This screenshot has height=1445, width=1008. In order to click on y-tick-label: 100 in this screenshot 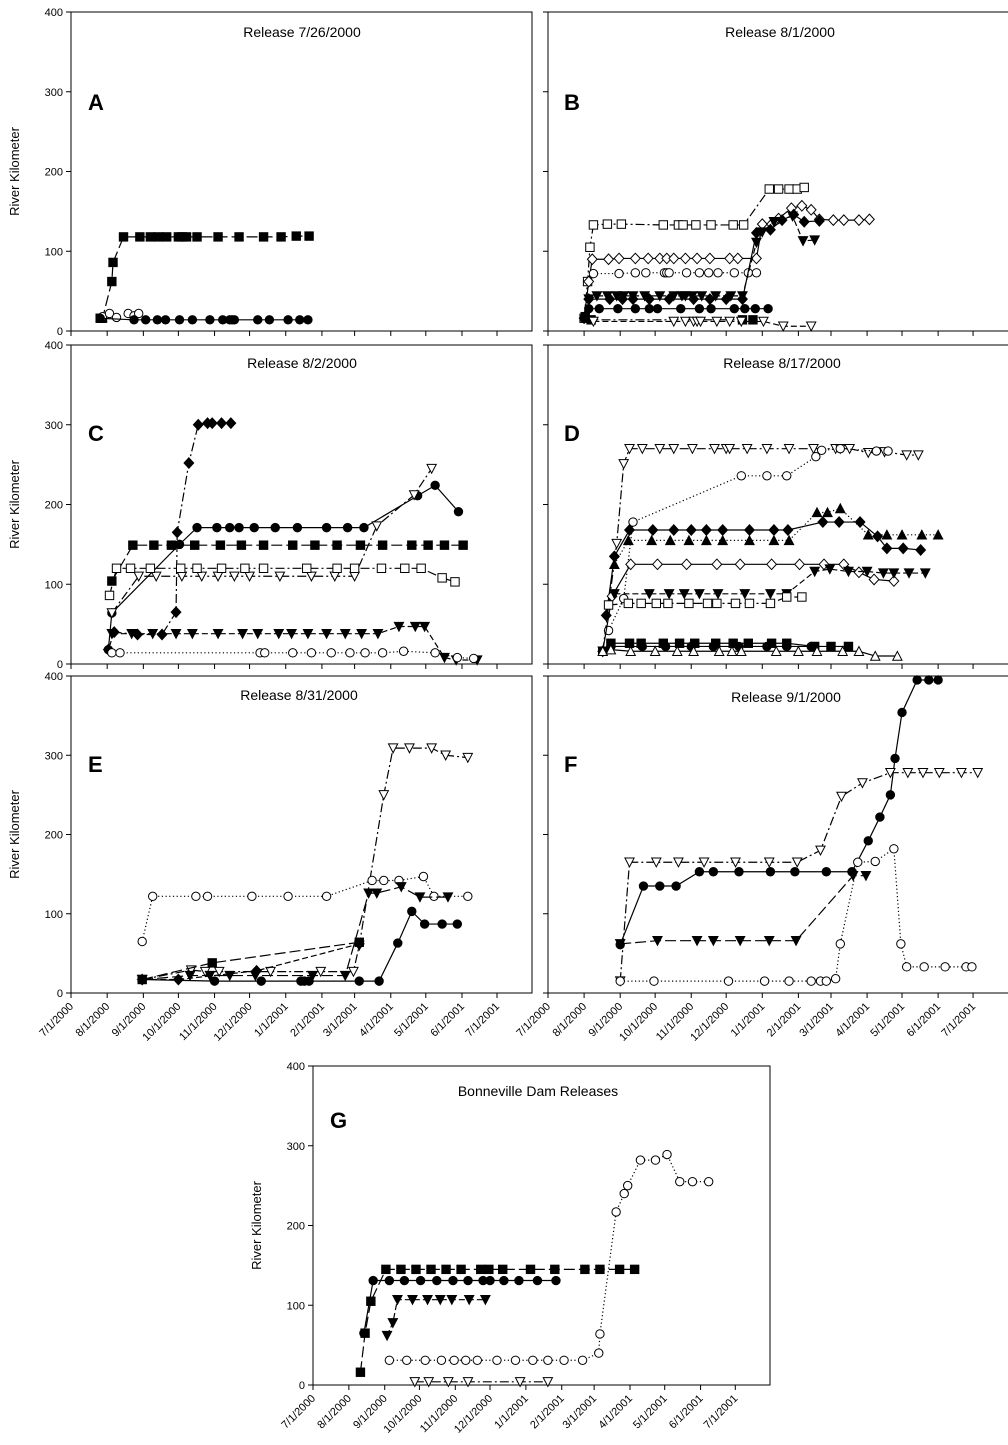, I will do `click(54, 915)`.